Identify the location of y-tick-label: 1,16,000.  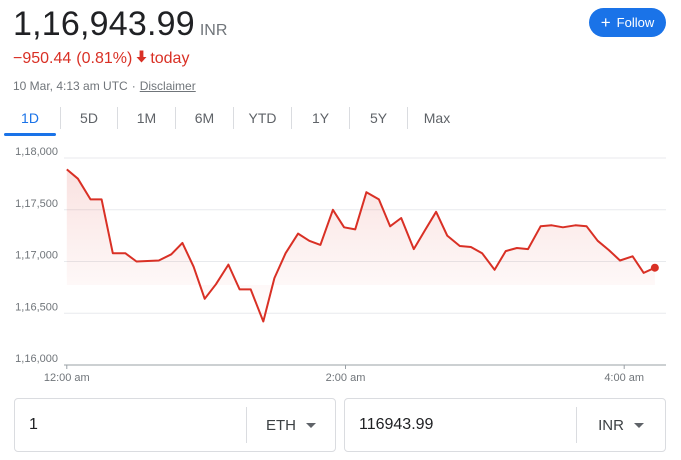
(36, 359).